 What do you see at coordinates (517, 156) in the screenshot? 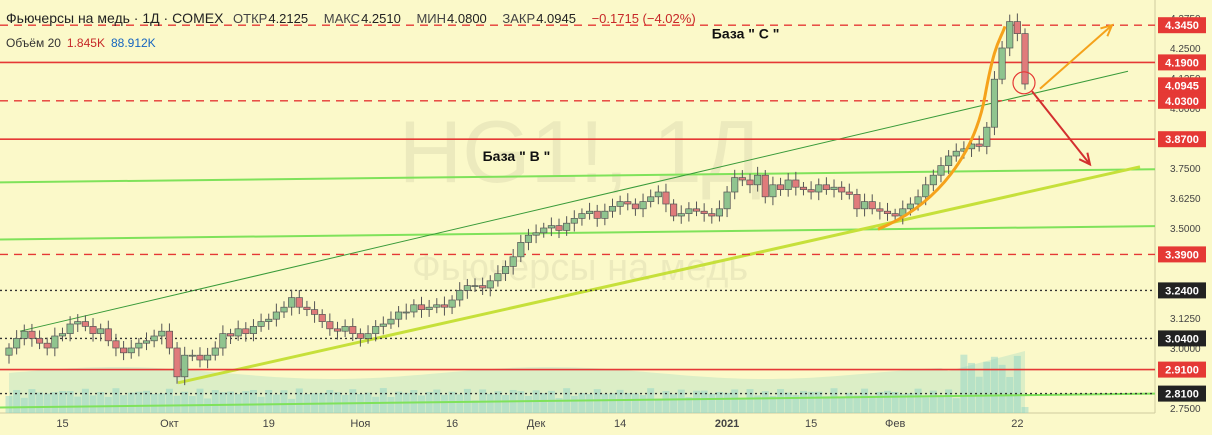
I see `annotation-label-1: База " B "` at bounding box center [517, 156].